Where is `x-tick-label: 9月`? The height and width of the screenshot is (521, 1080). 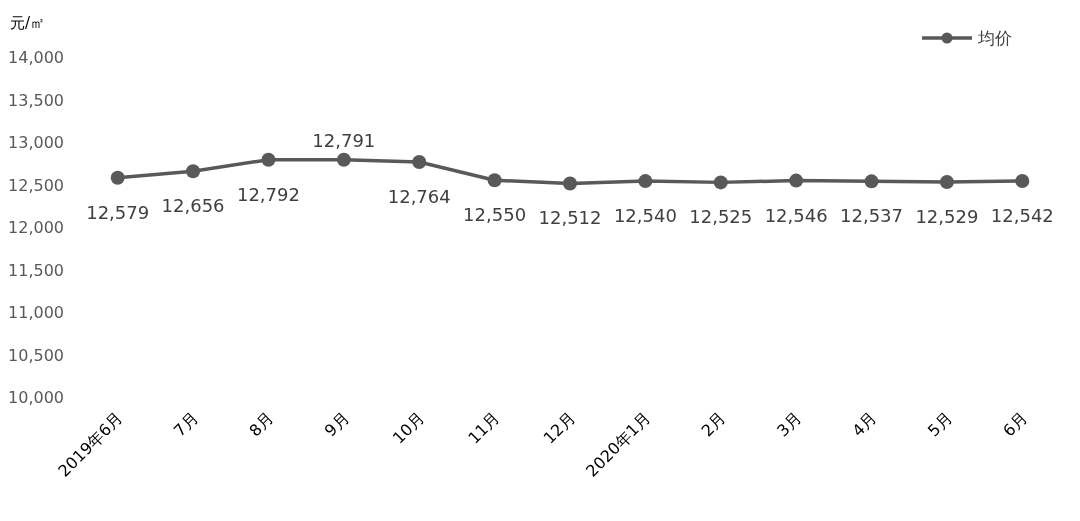
x-tick-label: 9月 is located at coordinates (336, 424).